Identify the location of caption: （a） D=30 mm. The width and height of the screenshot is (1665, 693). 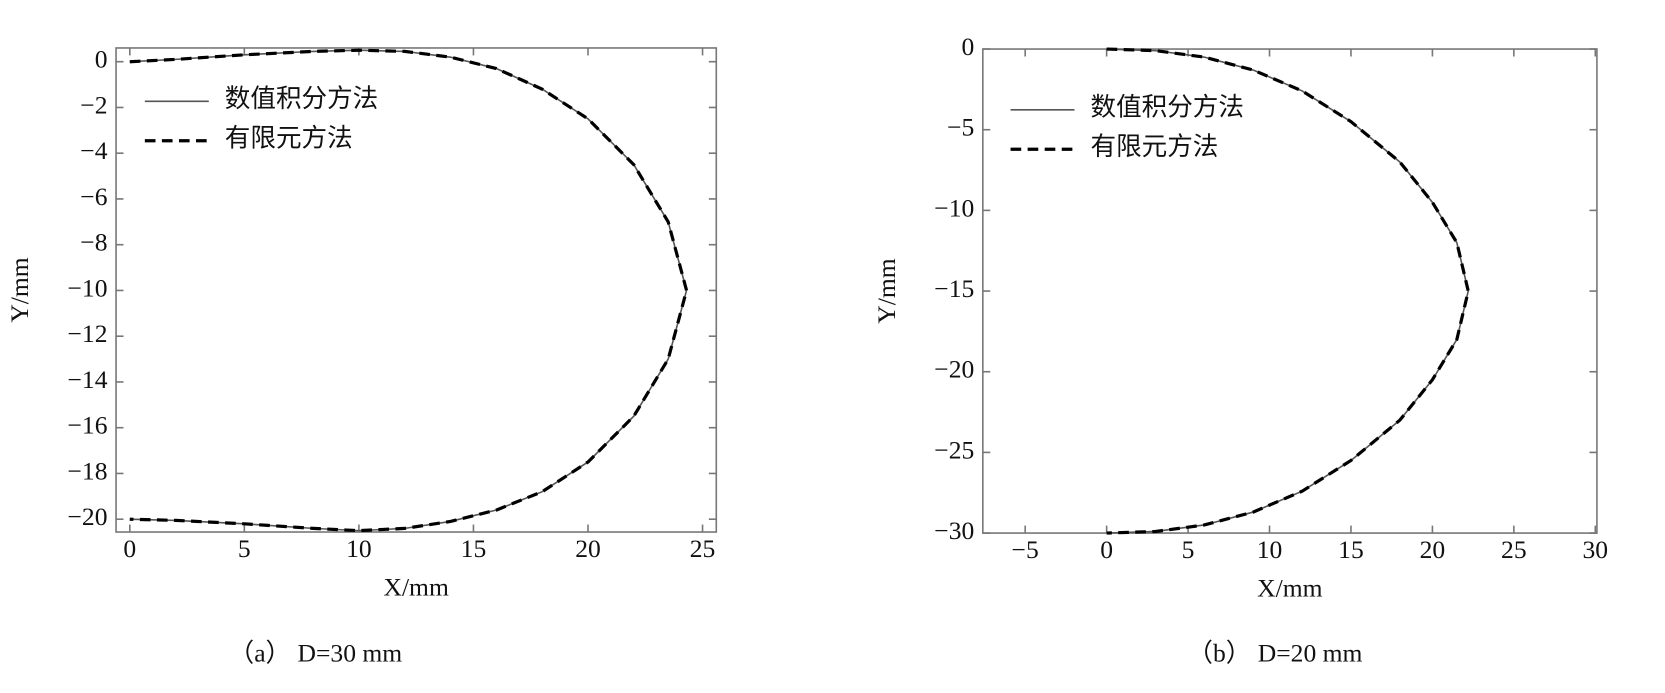
(316, 653).